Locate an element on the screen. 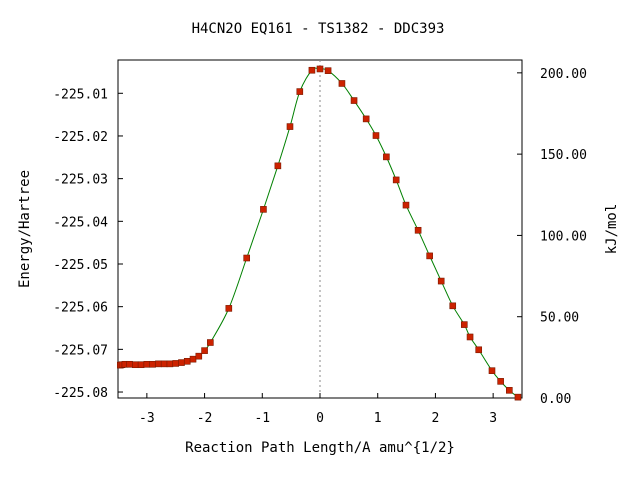  y2-axis-label: kJ/mol is located at coordinates (612, 229).